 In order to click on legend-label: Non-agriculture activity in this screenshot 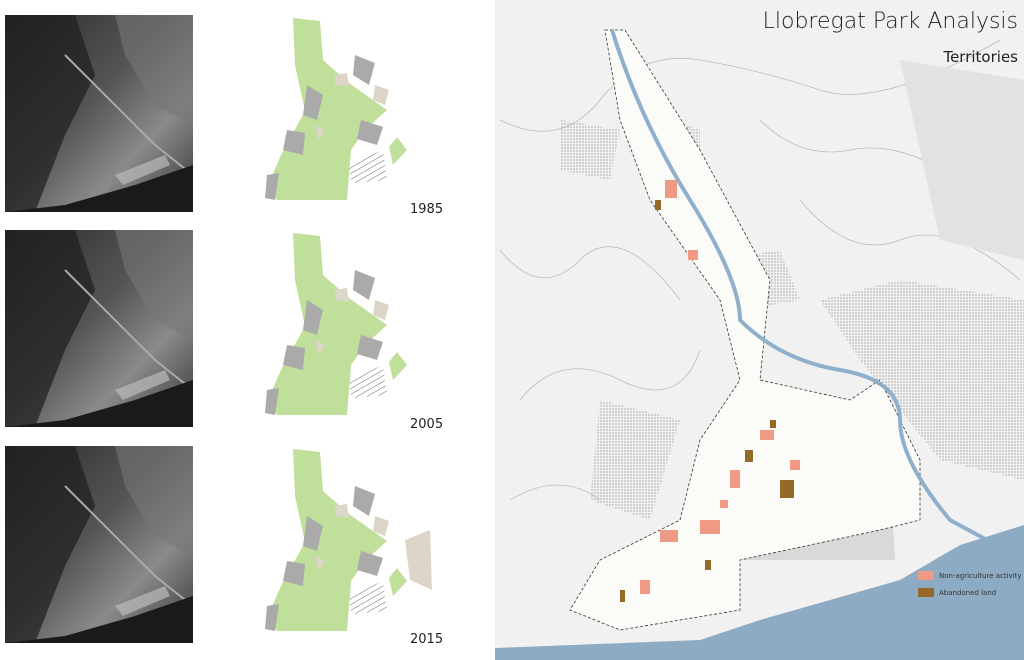, I will do `click(980, 576)`.